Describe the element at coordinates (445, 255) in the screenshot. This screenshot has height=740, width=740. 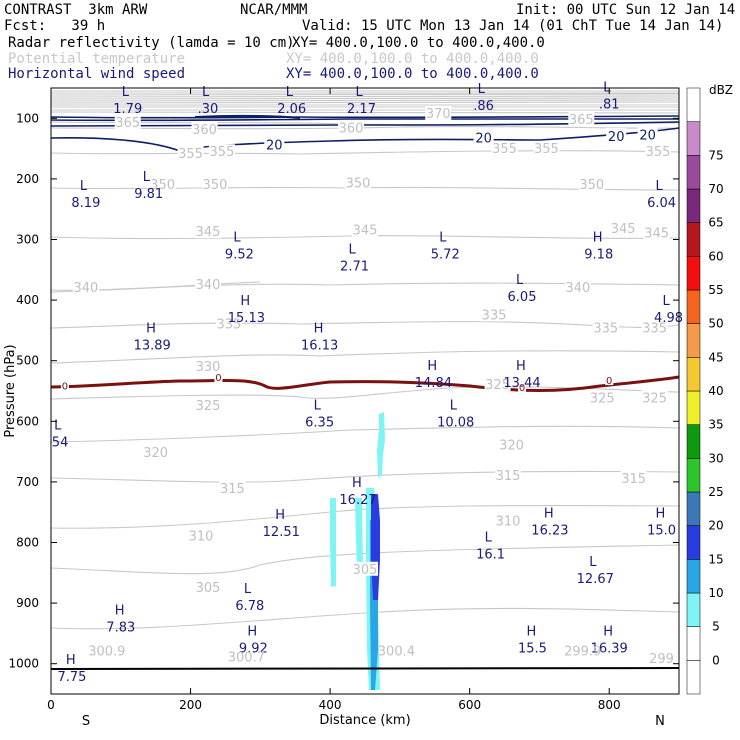
I see `hl-value: 5.72` at that location.